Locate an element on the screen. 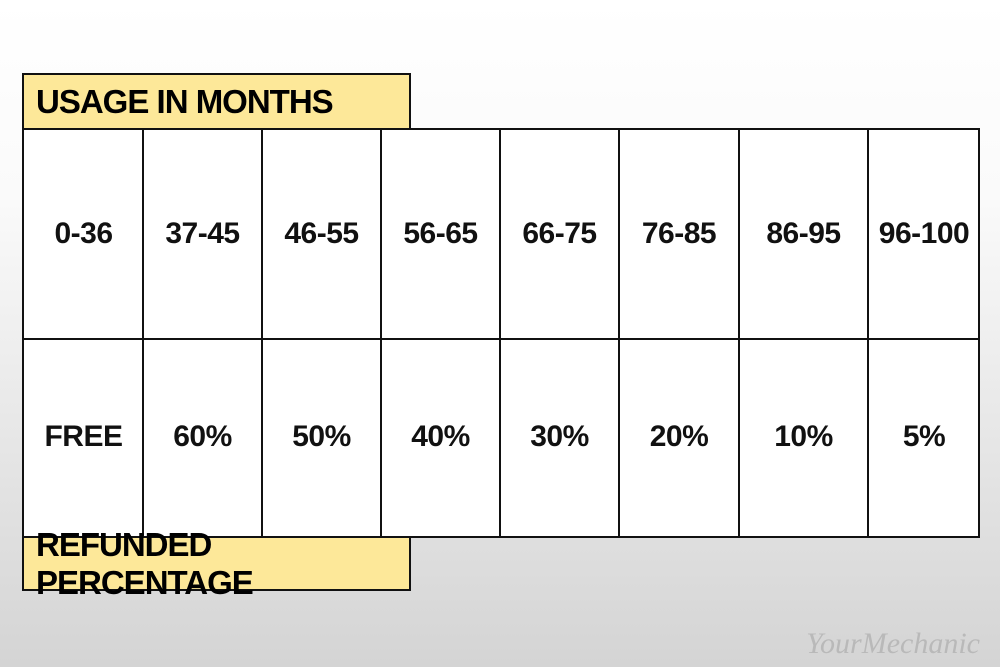 This screenshot has width=1000, height=667. refund-value: 60% is located at coordinates (202, 436).